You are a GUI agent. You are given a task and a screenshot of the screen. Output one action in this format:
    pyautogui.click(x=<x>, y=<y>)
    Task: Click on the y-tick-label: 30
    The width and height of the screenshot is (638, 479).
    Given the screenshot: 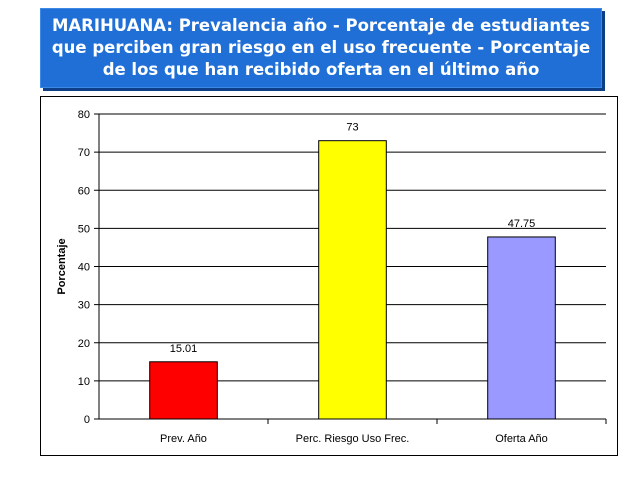 What is the action you would take?
    pyautogui.click(x=84, y=306)
    